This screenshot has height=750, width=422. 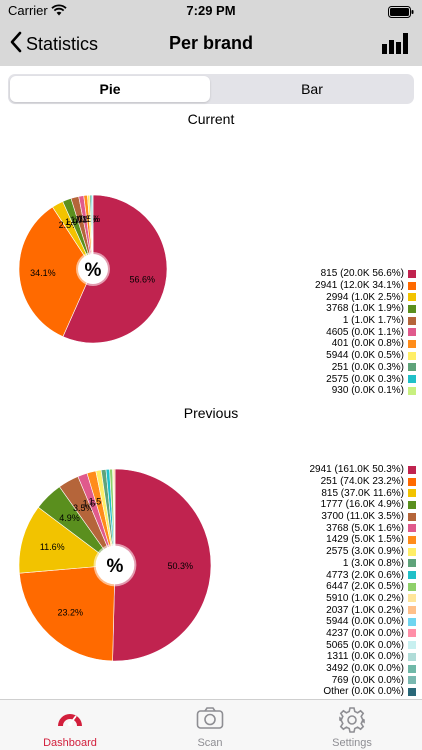 I want to click on legend-item: 251 (74.0K 23.2%), so click(x=362, y=482).